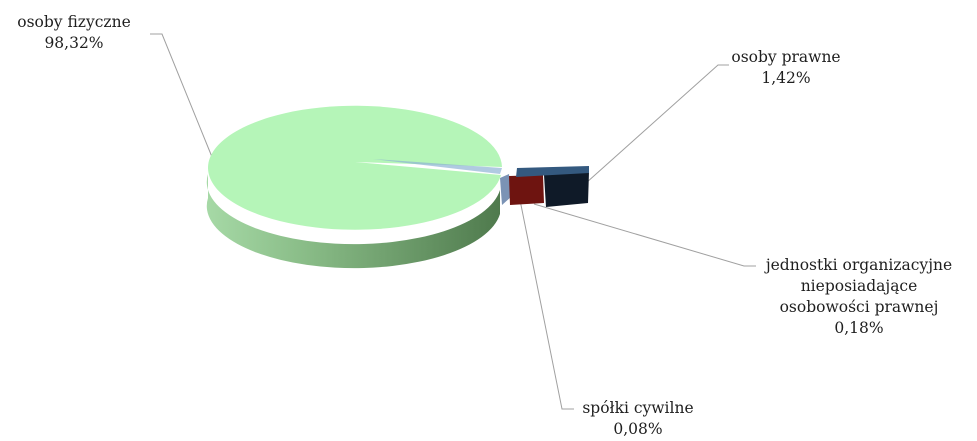 The width and height of the screenshot is (977, 441). Describe the element at coordinates (638, 429) in the screenshot. I see `label-spolki-cywilne-value: 0,08%` at that location.